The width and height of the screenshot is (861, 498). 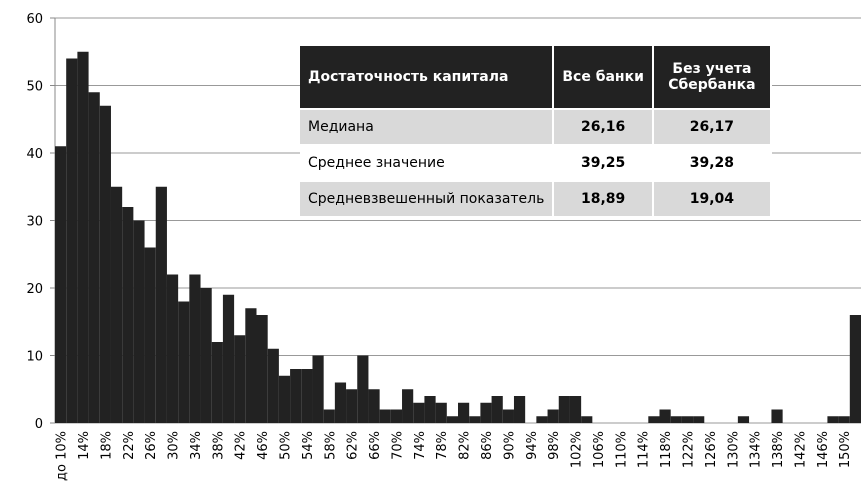 What do you see at coordinates (34, 154) in the screenshot?
I see `y-tick-label: 40` at bounding box center [34, 154].